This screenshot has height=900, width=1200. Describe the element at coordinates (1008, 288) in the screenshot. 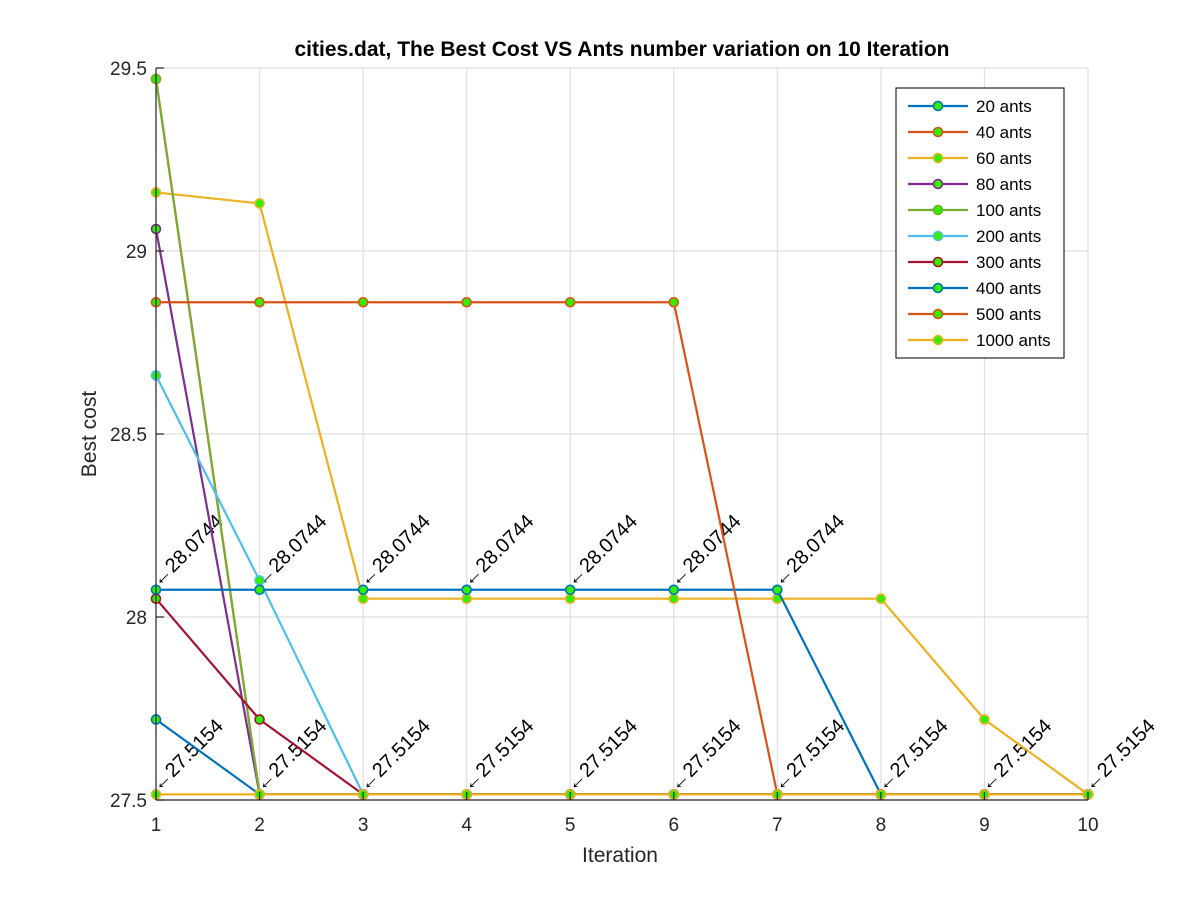

I see `legend-label: 400 ants` at that location.